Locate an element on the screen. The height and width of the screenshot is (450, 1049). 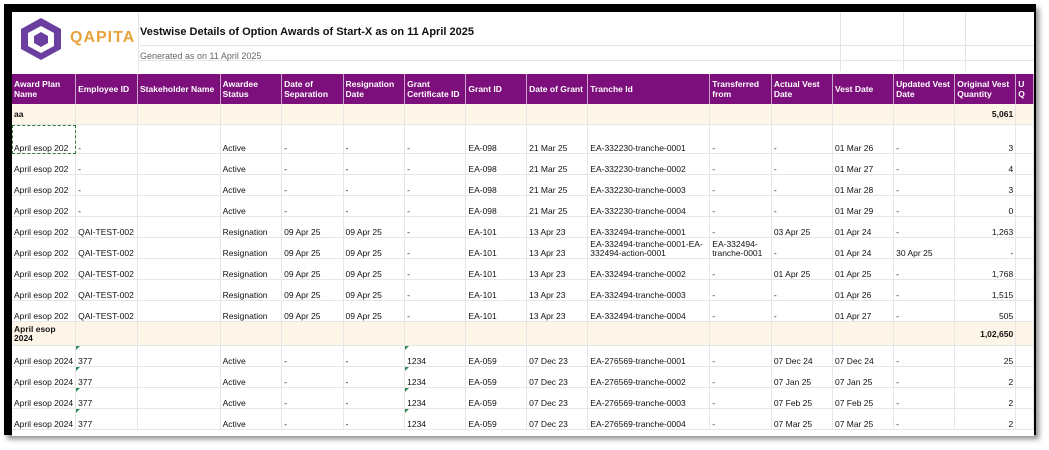
column-header: Date of Grant is located at coordinates (557, 89).